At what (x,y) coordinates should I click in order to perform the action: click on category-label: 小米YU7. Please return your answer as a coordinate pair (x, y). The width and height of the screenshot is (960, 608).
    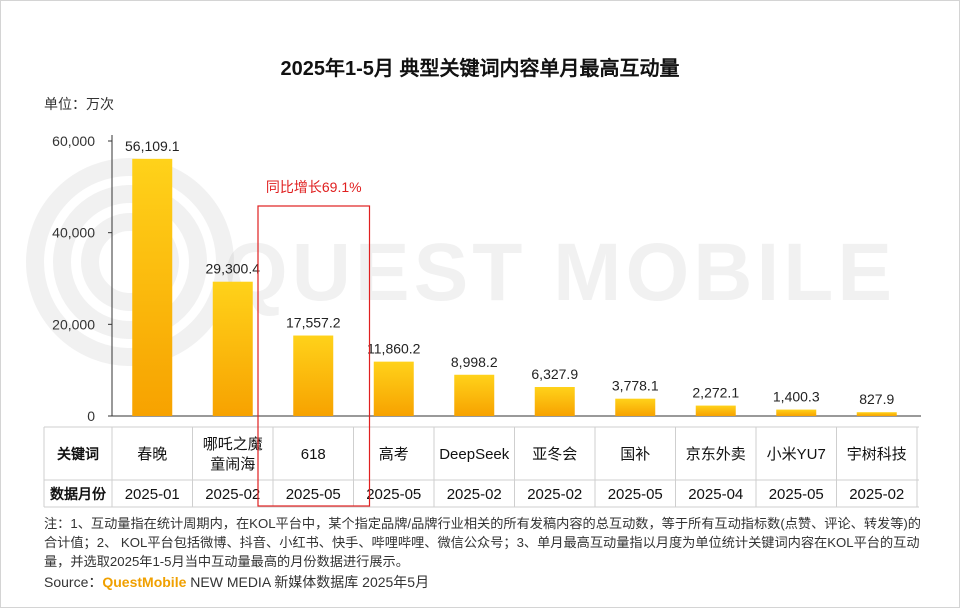
    Looking at the image, I should click on (796, 454).